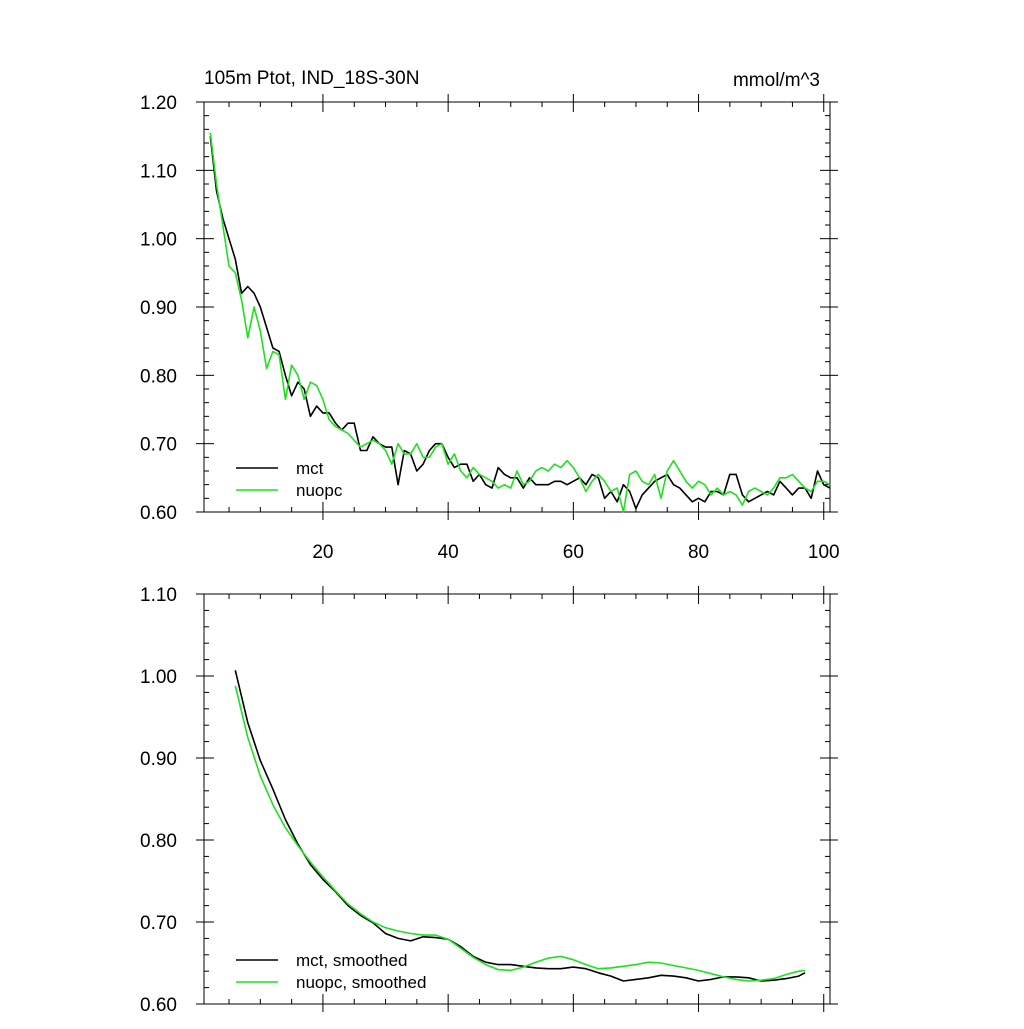  I want to click on legend-label: nuopc, smoothed, so click(361, 982).